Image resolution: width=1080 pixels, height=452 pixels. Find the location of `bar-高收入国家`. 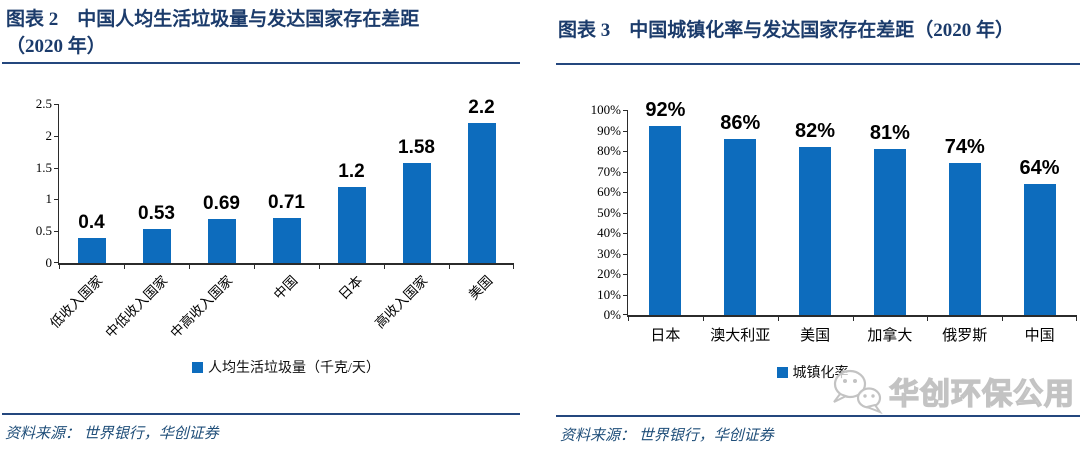

bar-高收入国家 is located at coordinates (416, 212).